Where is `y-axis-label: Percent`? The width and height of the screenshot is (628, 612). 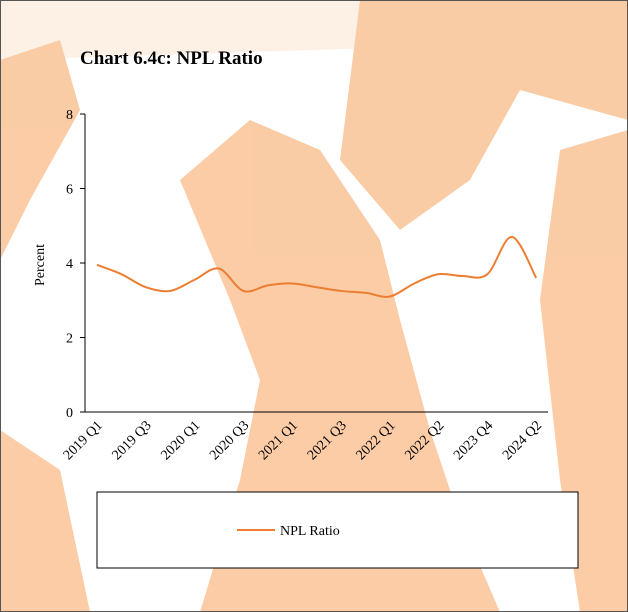
y-axis-label: Percent is located at coordinates (40, 265).